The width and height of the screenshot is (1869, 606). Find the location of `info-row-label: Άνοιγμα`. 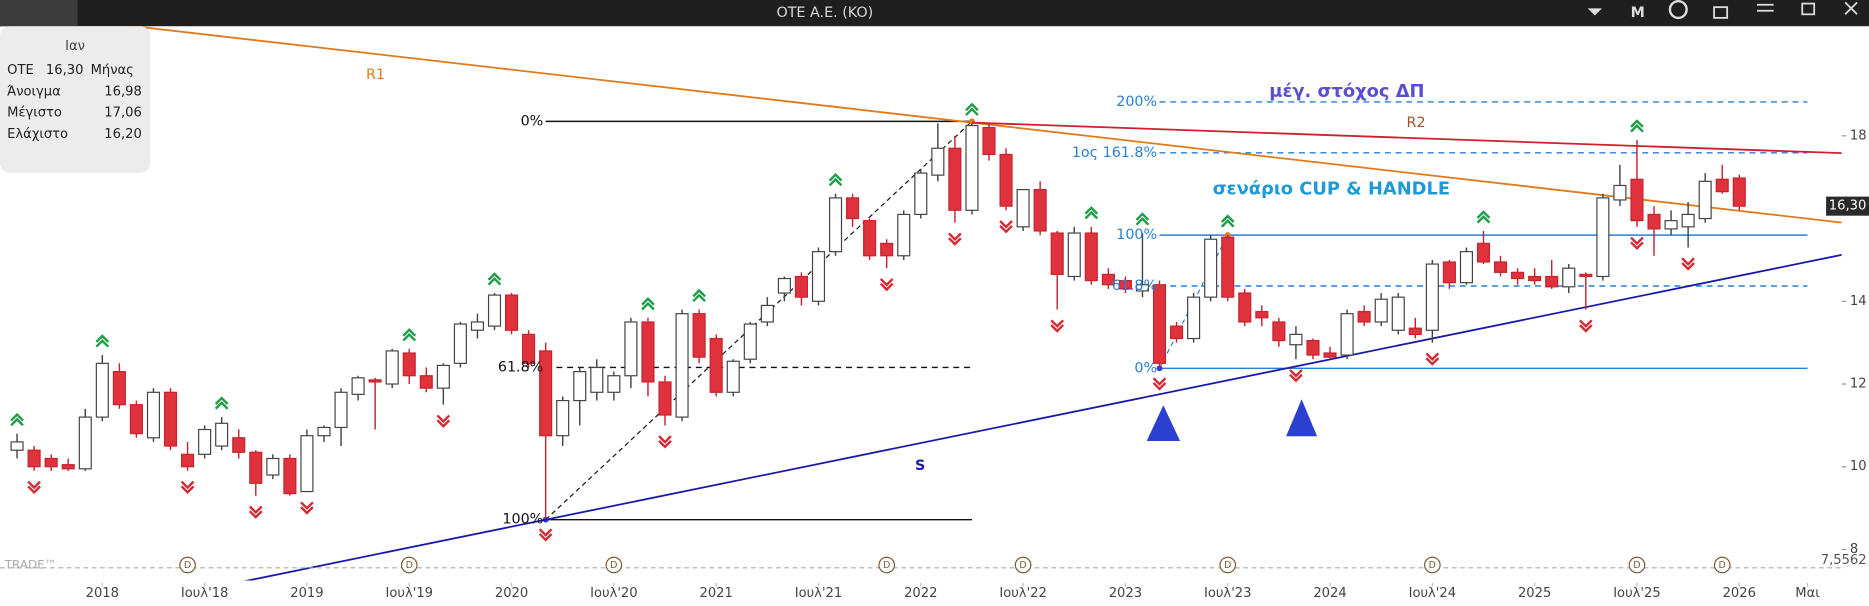

info-row-label: Άνοιγμα is located at coordinates (34, 91).